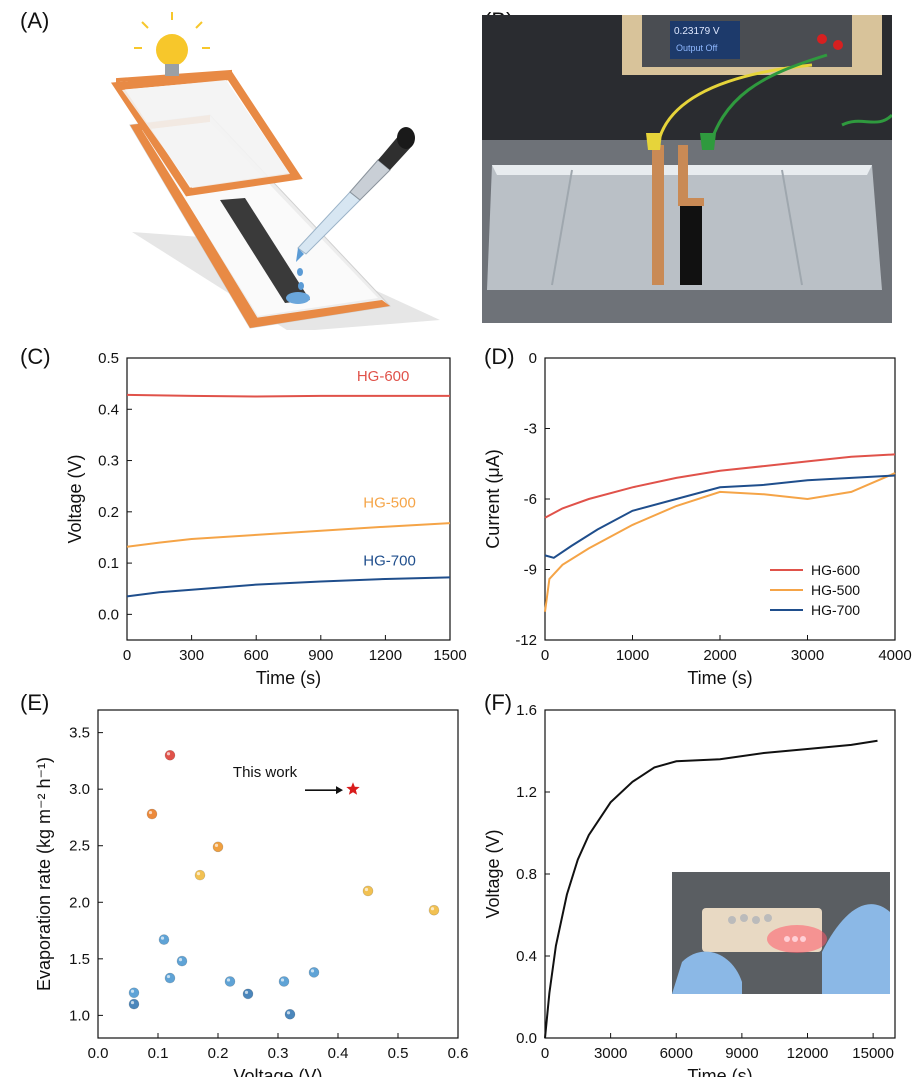 The image size is (919, 1077). Describe the element at coordinates (265, 250) in the screenshot. I see `hydrogel-strip` at that location.